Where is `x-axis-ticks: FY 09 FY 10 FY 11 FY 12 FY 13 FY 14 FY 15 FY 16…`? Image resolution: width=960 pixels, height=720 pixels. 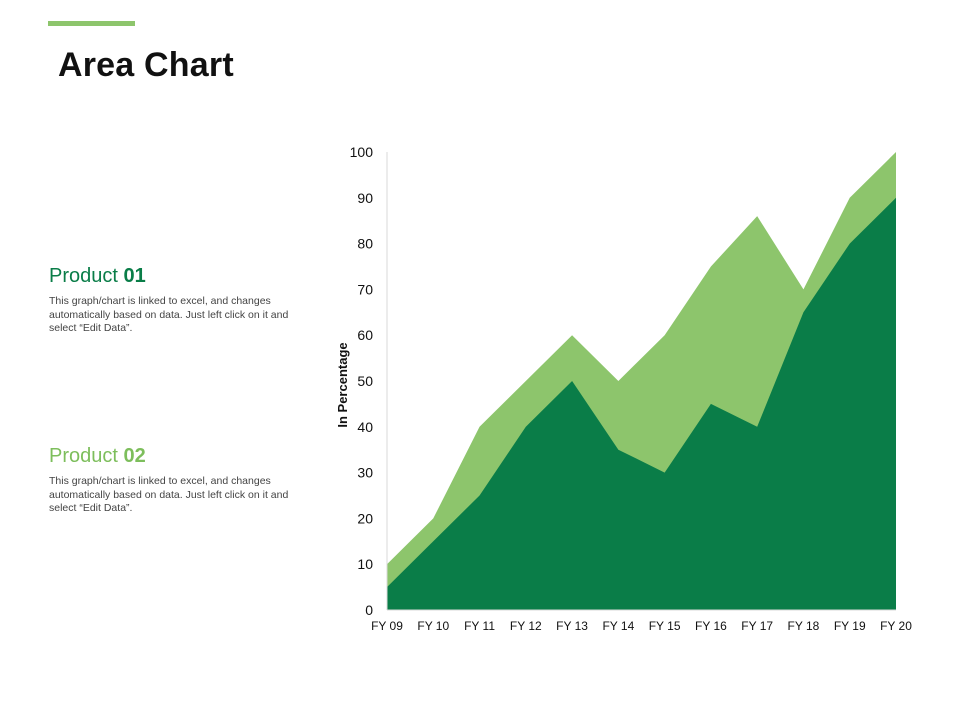
x-axis-ticks: FY 09 FY 10 FY 11 FY 12 FY 13 FY 14 FY 15 FY 16… is located at coordinates (641, 626).